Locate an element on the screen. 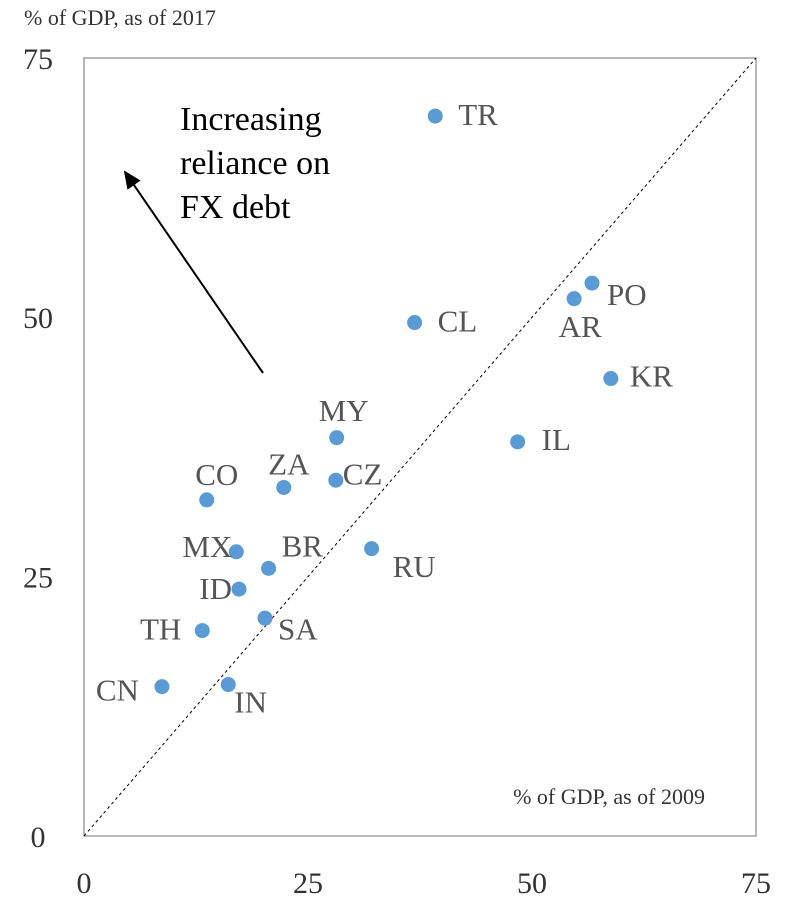  point-label: CN is located at coordinates (117, 690).